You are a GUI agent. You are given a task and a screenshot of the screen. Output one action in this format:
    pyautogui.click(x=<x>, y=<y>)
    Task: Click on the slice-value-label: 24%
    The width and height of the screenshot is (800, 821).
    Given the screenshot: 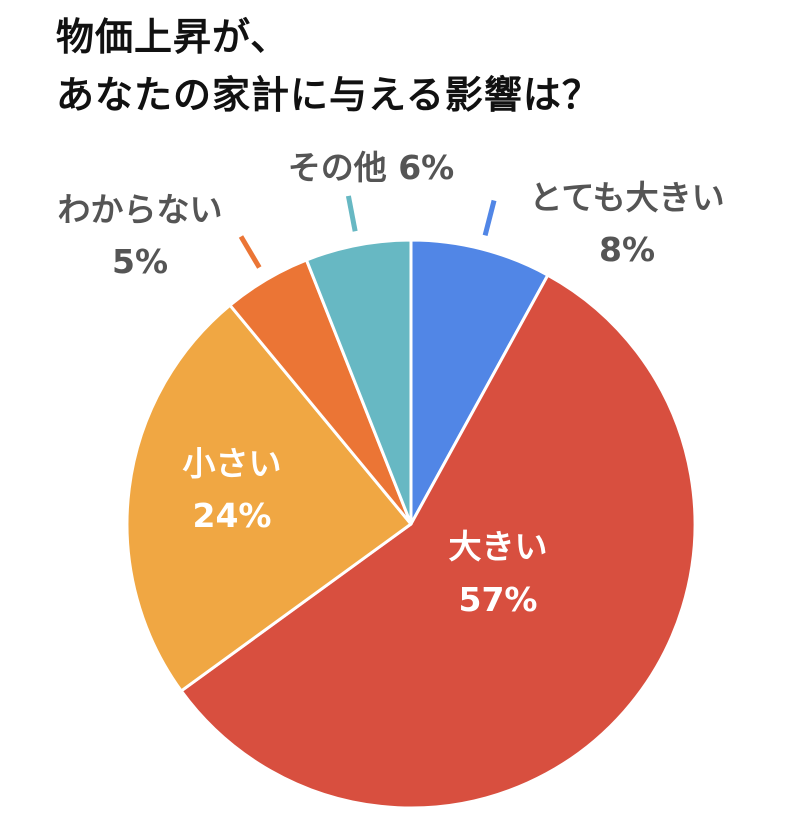 What is the action you would take?
    pyautogui.click(x=232, y=515)
    